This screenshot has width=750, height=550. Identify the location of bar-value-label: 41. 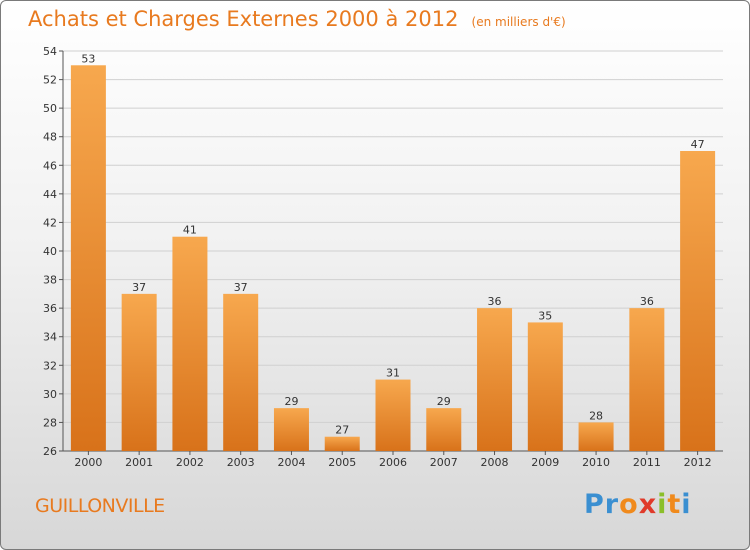
(190, 230).